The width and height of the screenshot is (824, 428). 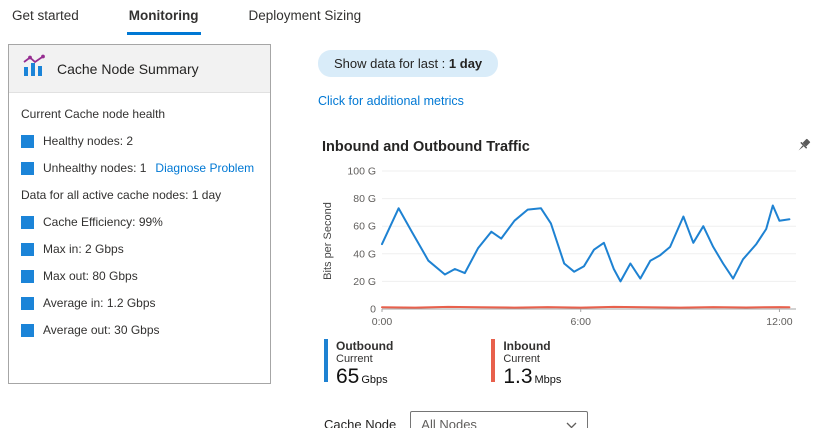 I want to click on dropdown-value: All Nodes, so click(x=449, y=422).